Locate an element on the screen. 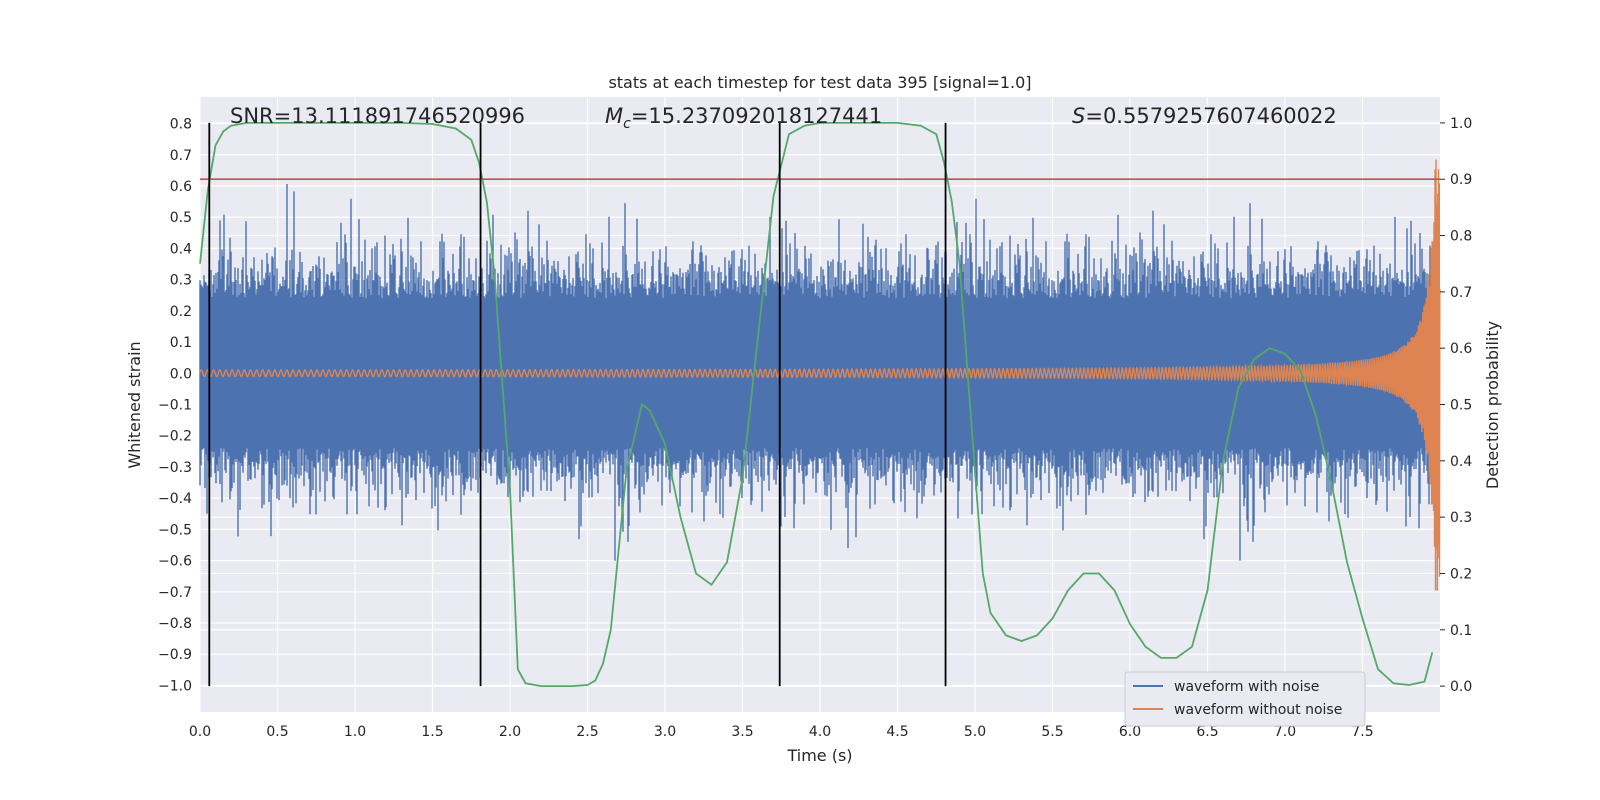  y2-tick-label: 0.5 is located at coordinates (1461, 406).